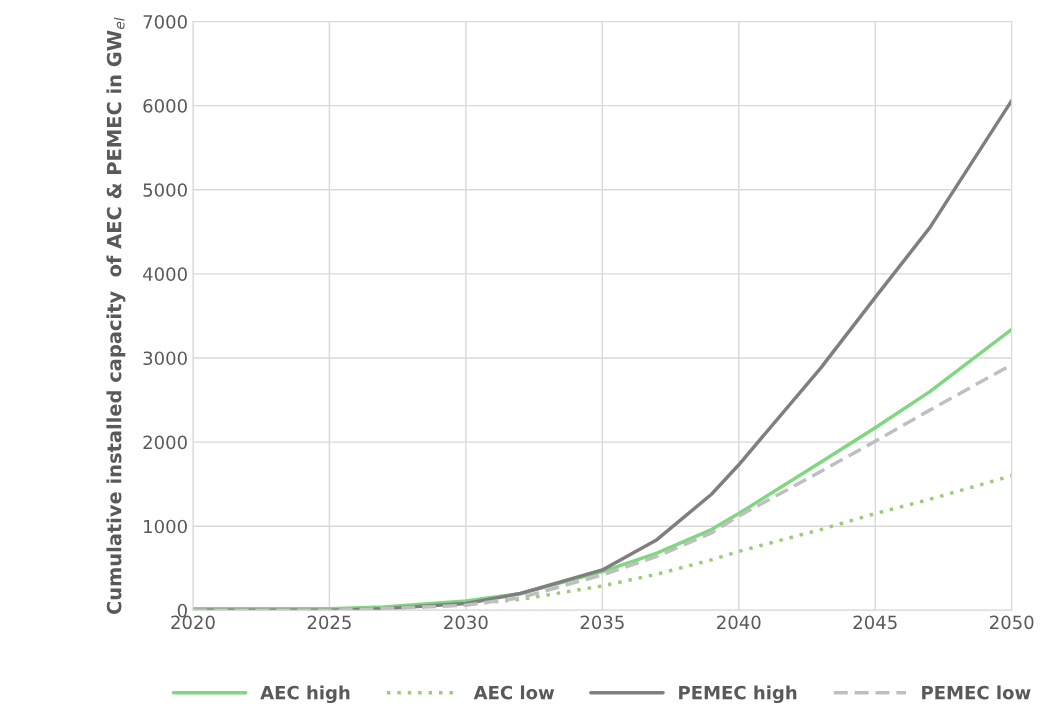 Image resolution: width=1043 pixels, height=718 pixels. I want to click on y-tick-label: 5000, so click(165, 190).